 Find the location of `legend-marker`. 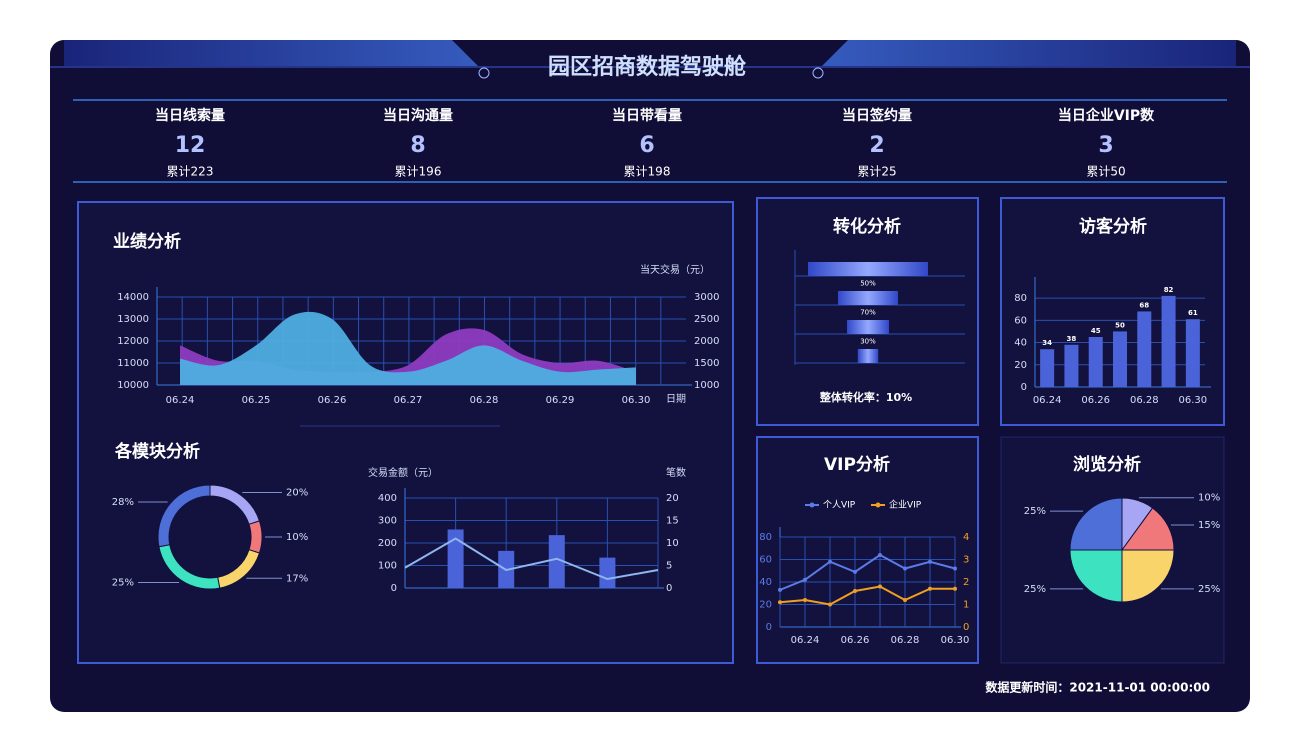

legend-marker is located at coordinates (812, 505).